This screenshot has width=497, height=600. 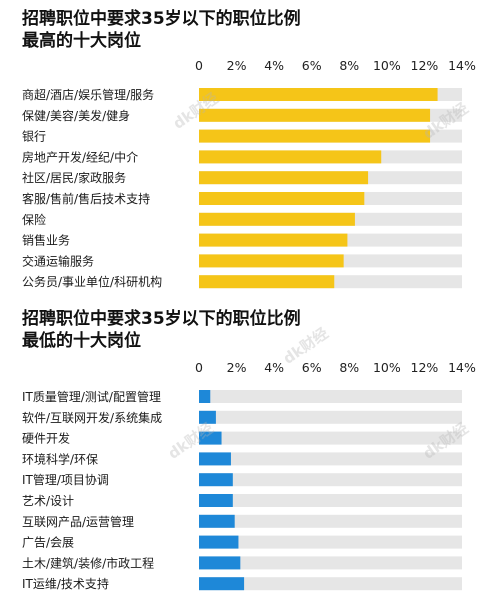 What do you see at coordinates (88, 562) in the screenshot?
I see `category-label: 土木/建筑/装修/市政工程` at bounding box center [88, 562].